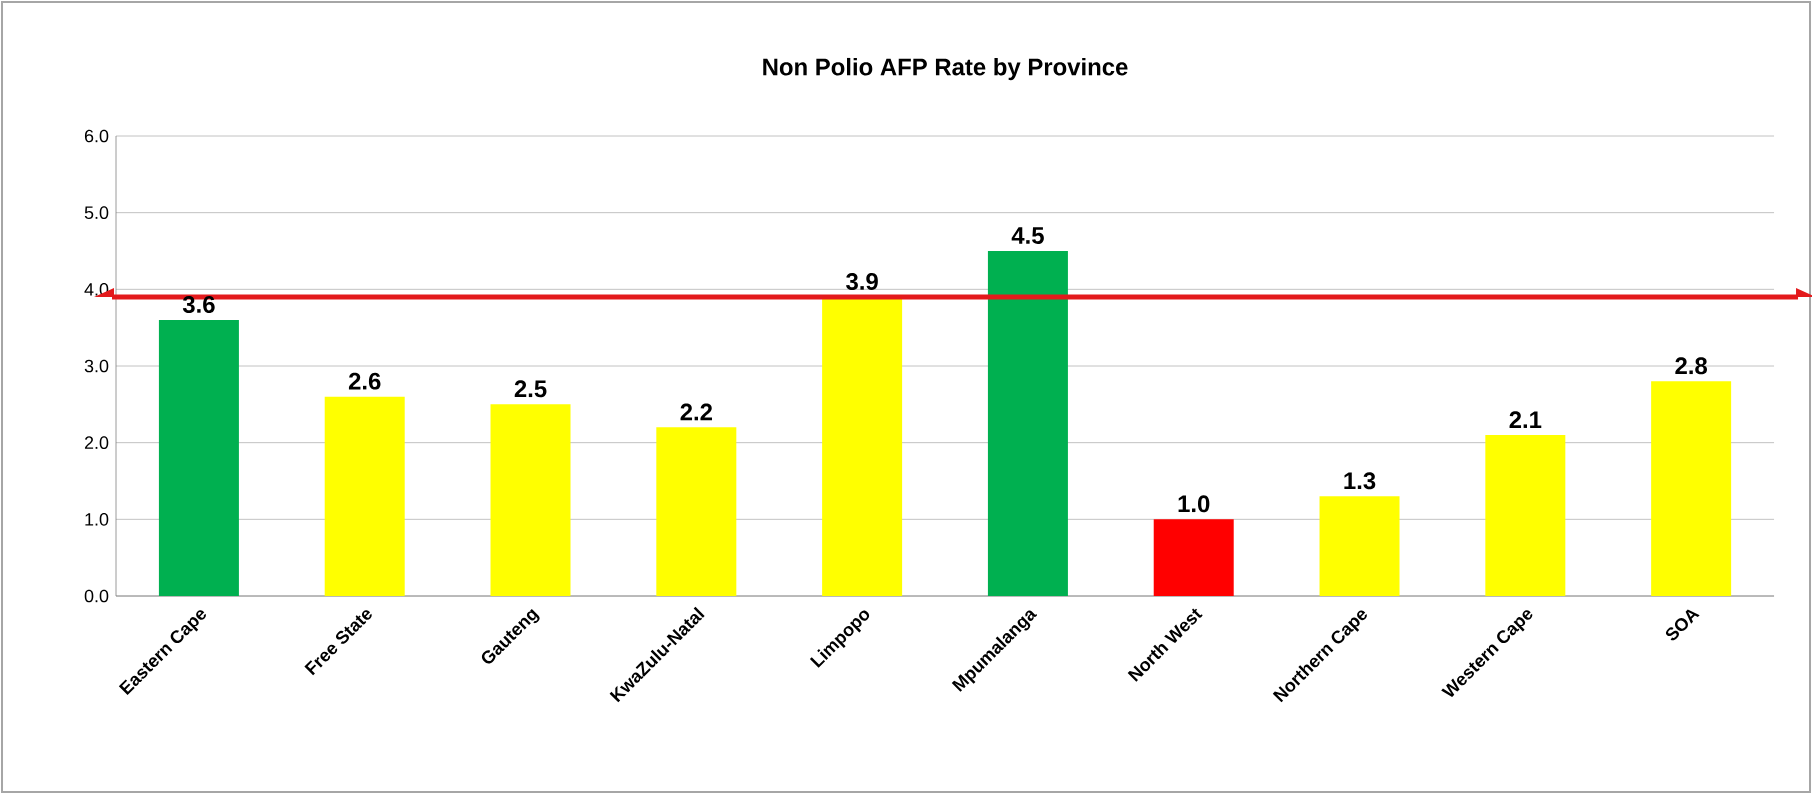 This screenshot has width=1812, height=794. I want to click on data-label: 2.6, so click(364, 381).